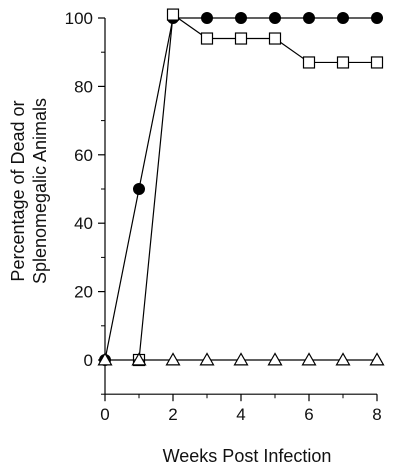 The height and width of the screenshot is (470, 400). Describe the element at coordinates (40, 191) in the screenshot. I see `y-axis-title-line-2: Splenomegalic Animals` at that location.